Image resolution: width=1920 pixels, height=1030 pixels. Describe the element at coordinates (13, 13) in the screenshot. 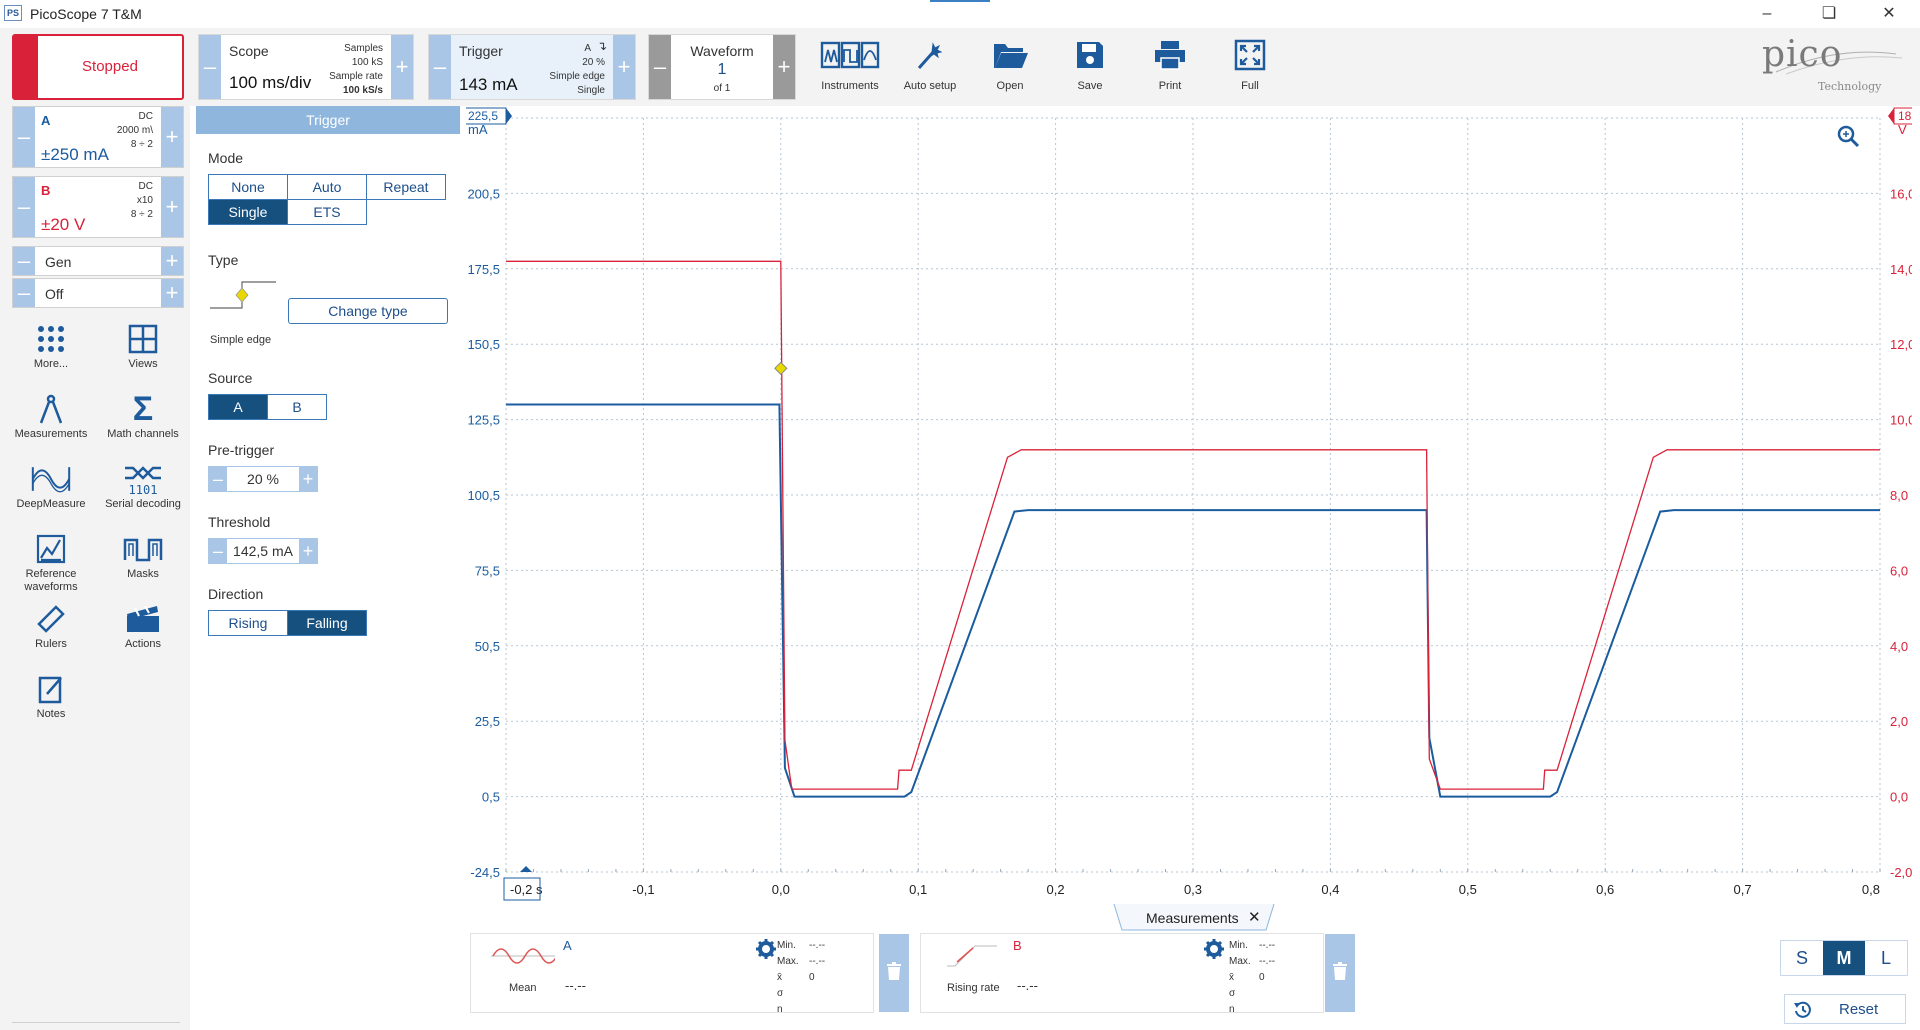

I see `app-icon: PS` at that location.